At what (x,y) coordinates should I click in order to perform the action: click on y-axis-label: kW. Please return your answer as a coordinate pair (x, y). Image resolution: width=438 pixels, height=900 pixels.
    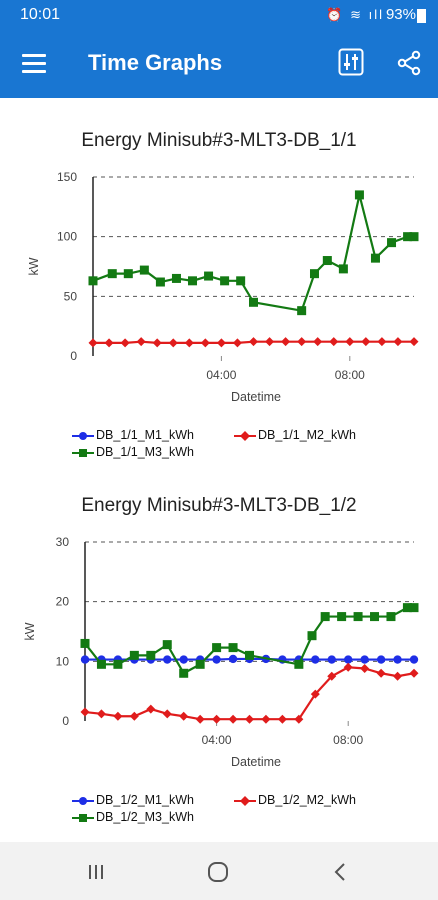
    Looking at the image, I should click on (30, 631).